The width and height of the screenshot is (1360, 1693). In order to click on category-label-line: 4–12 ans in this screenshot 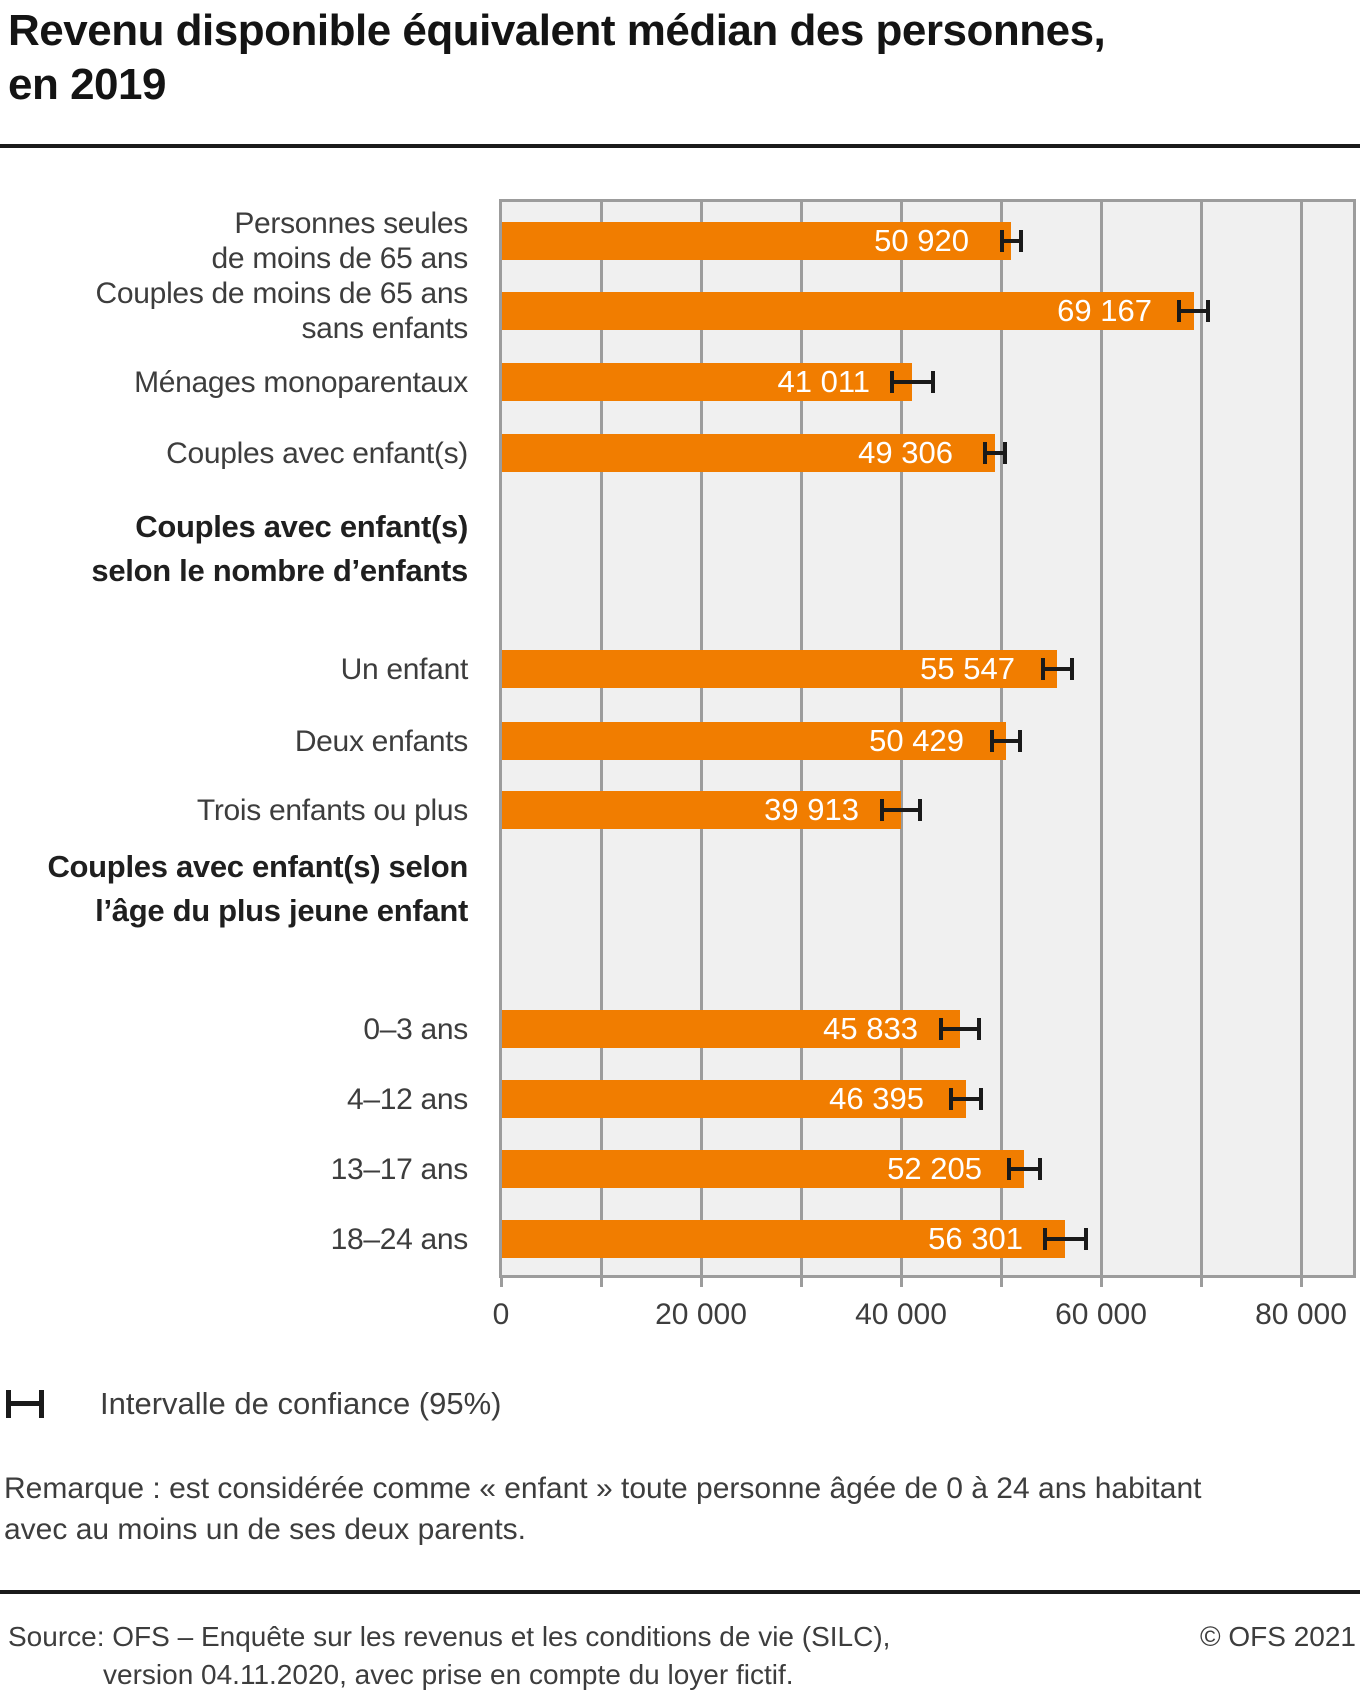, I will do `click(407, 1099)`.